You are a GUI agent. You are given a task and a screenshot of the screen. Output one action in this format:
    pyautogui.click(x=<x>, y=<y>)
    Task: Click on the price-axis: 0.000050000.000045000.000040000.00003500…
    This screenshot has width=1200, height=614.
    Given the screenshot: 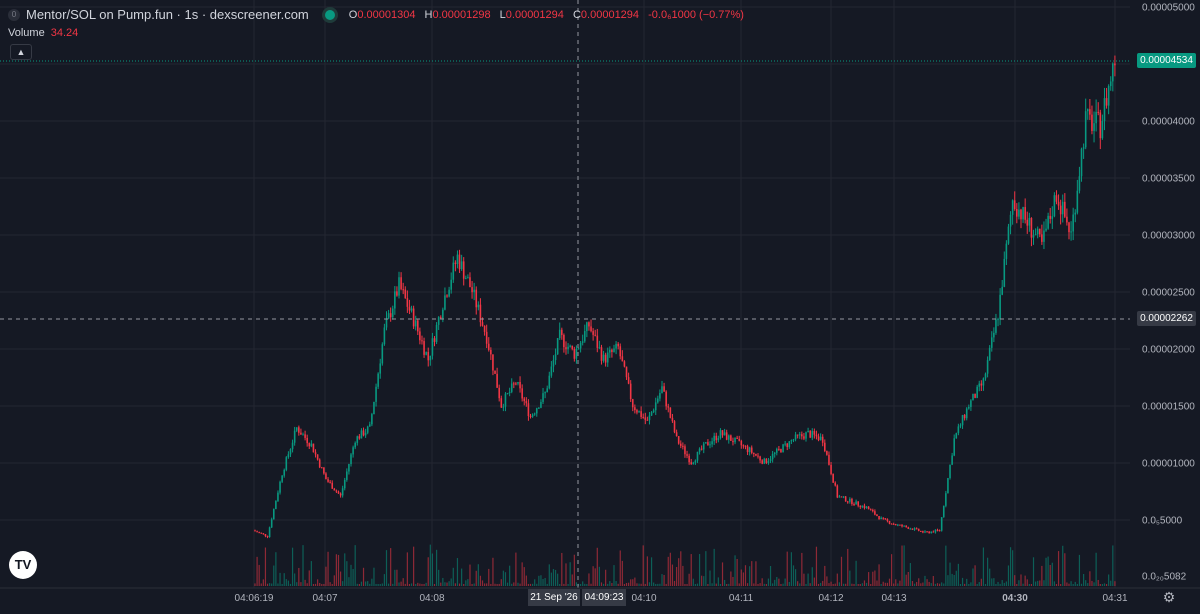 What is the action you would take?
    pyautogui.click(x=1168, y=293)
    